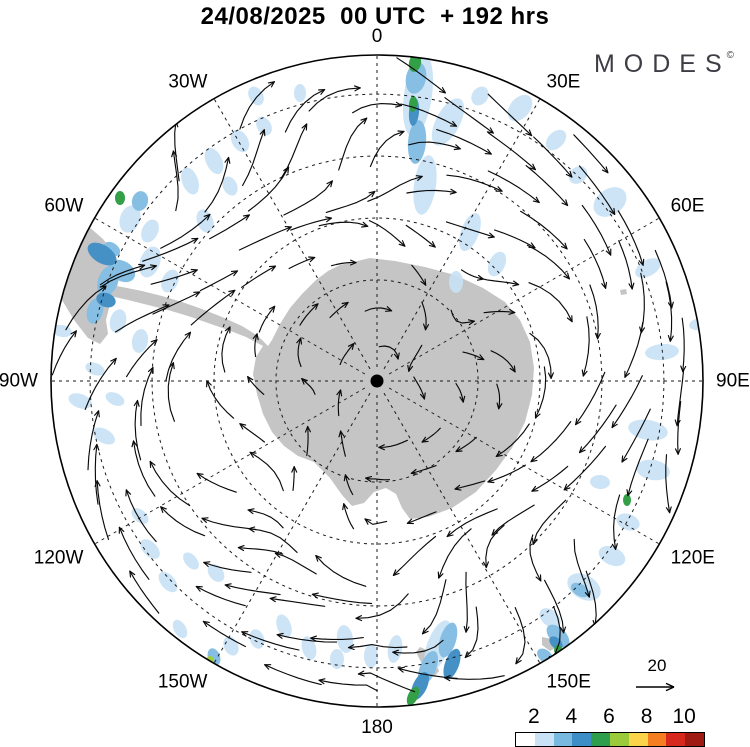  Describe the element at coordinates (63, 206) in the screenshot. I see `lon-label-60W: 60W` at that location.